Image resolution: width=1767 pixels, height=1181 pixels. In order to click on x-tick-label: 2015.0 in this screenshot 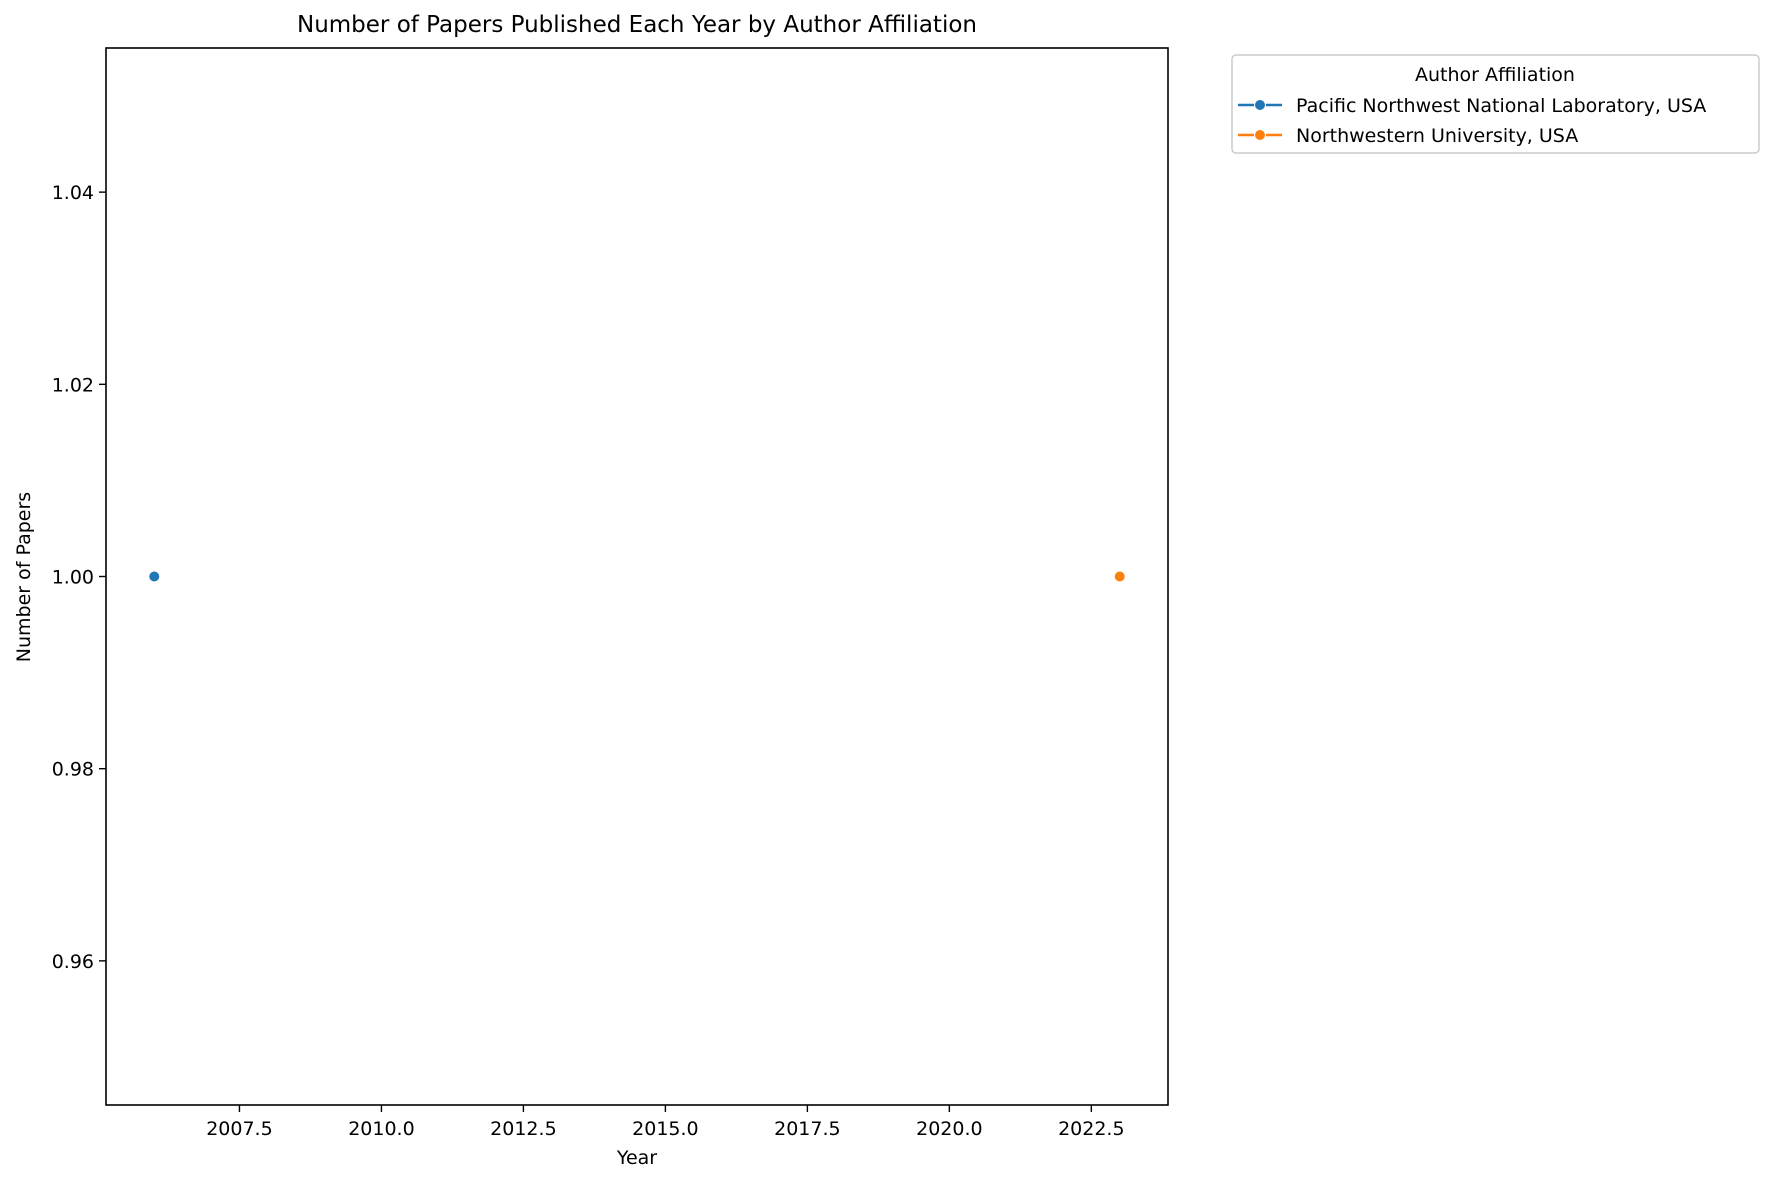, I will do `click(665, 1129)`.